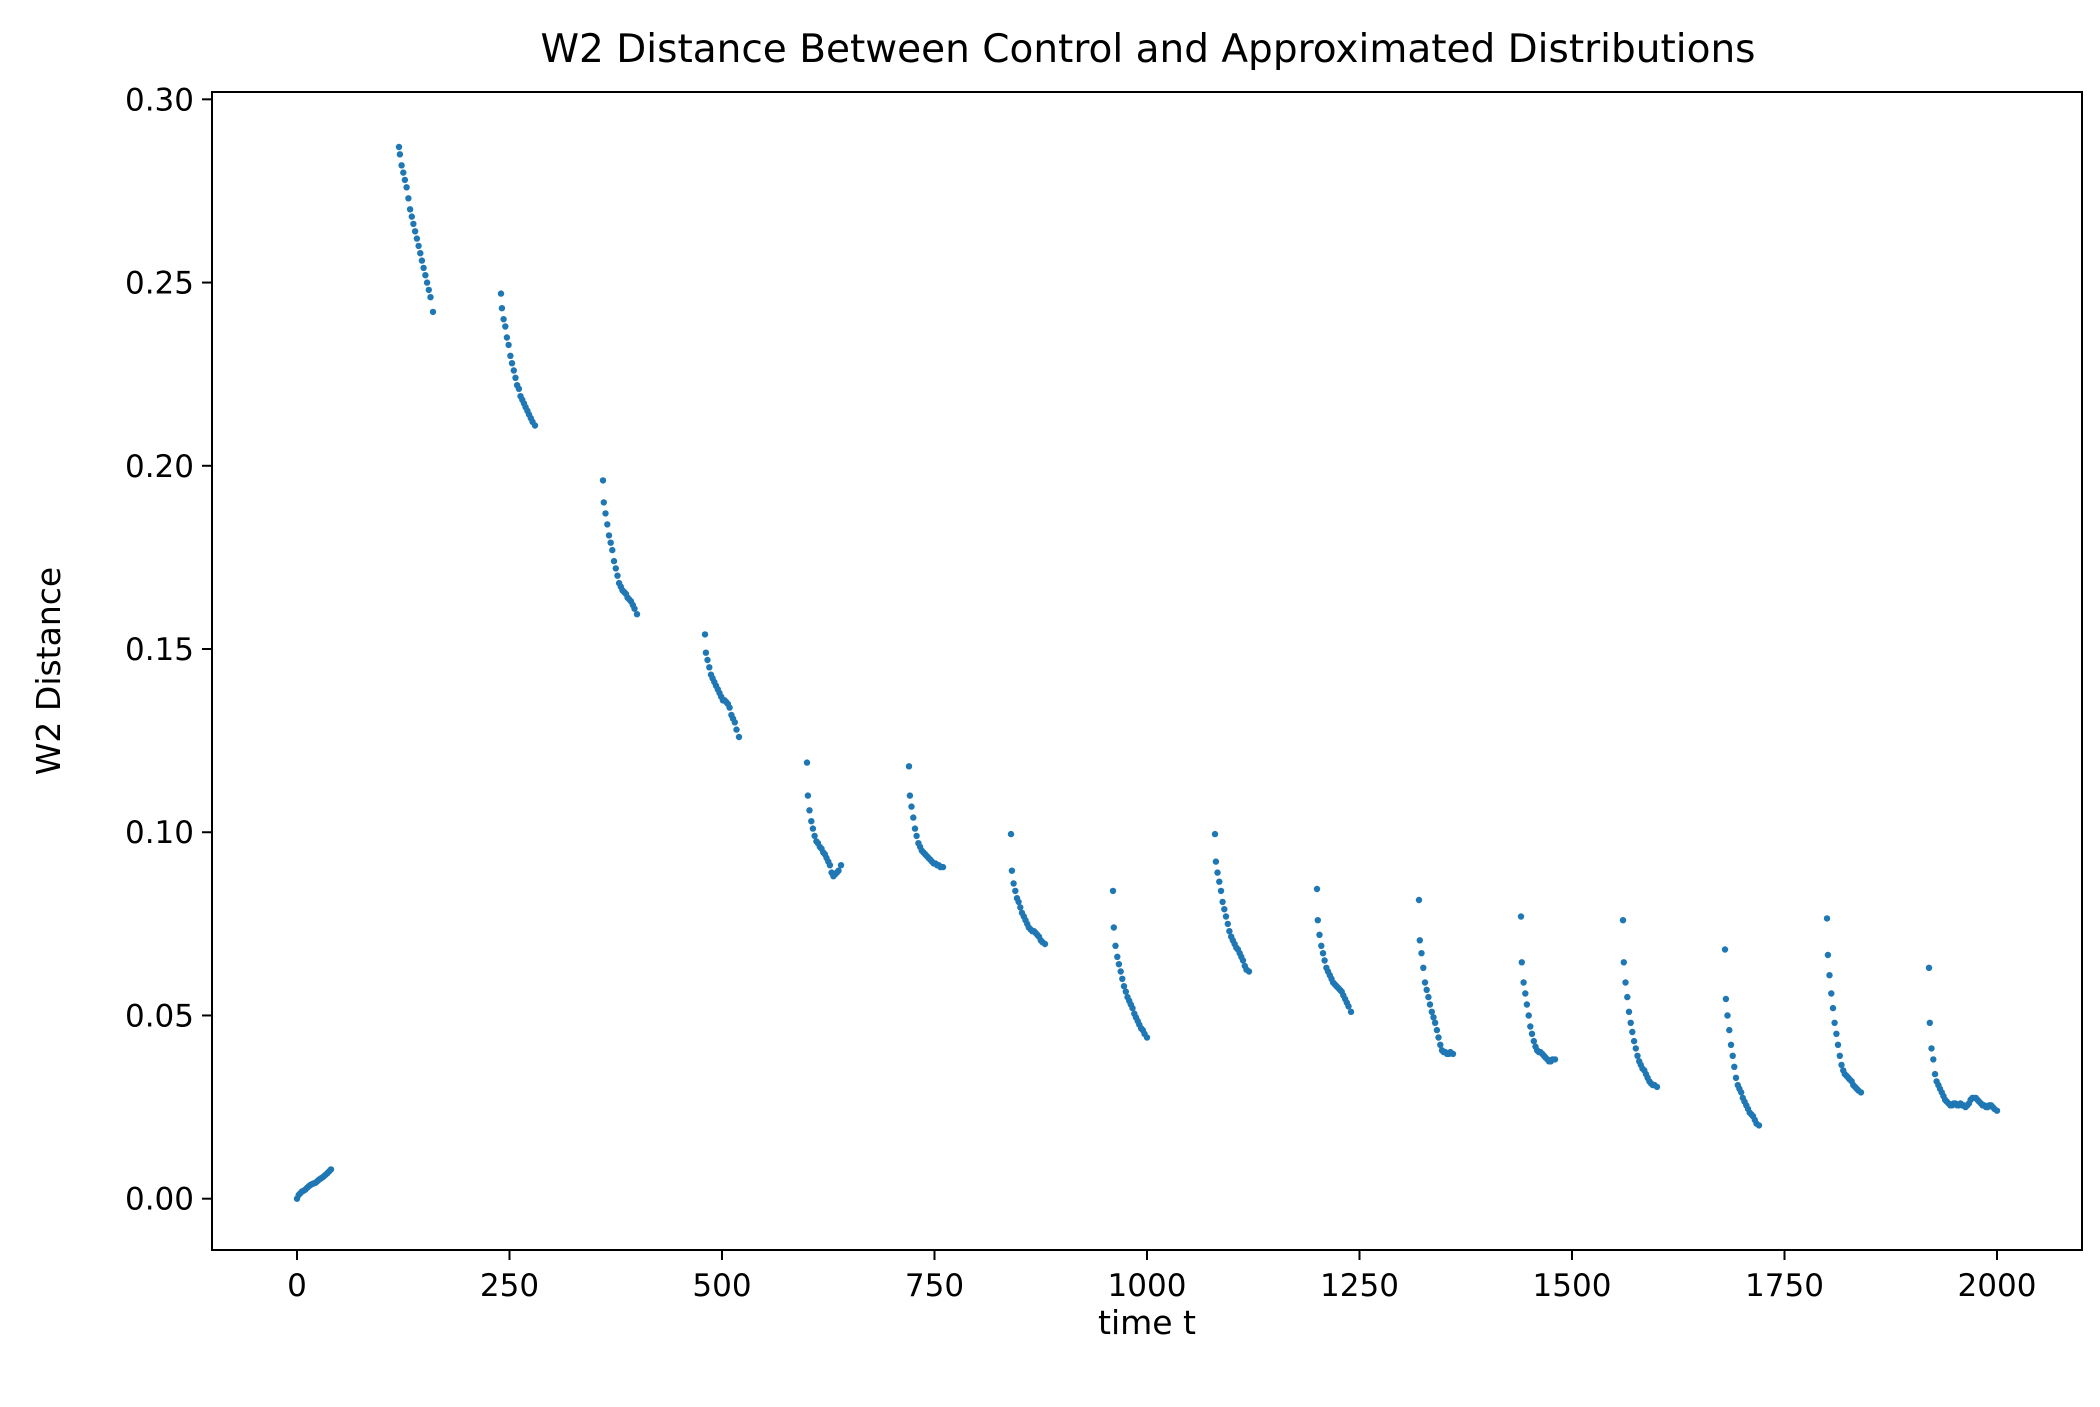 This screenshot has height=1407, width=2100. I want to click on x-axis: 0 250 500 750 1000 1250 1500 1750 2000, so click(1161, 1277).